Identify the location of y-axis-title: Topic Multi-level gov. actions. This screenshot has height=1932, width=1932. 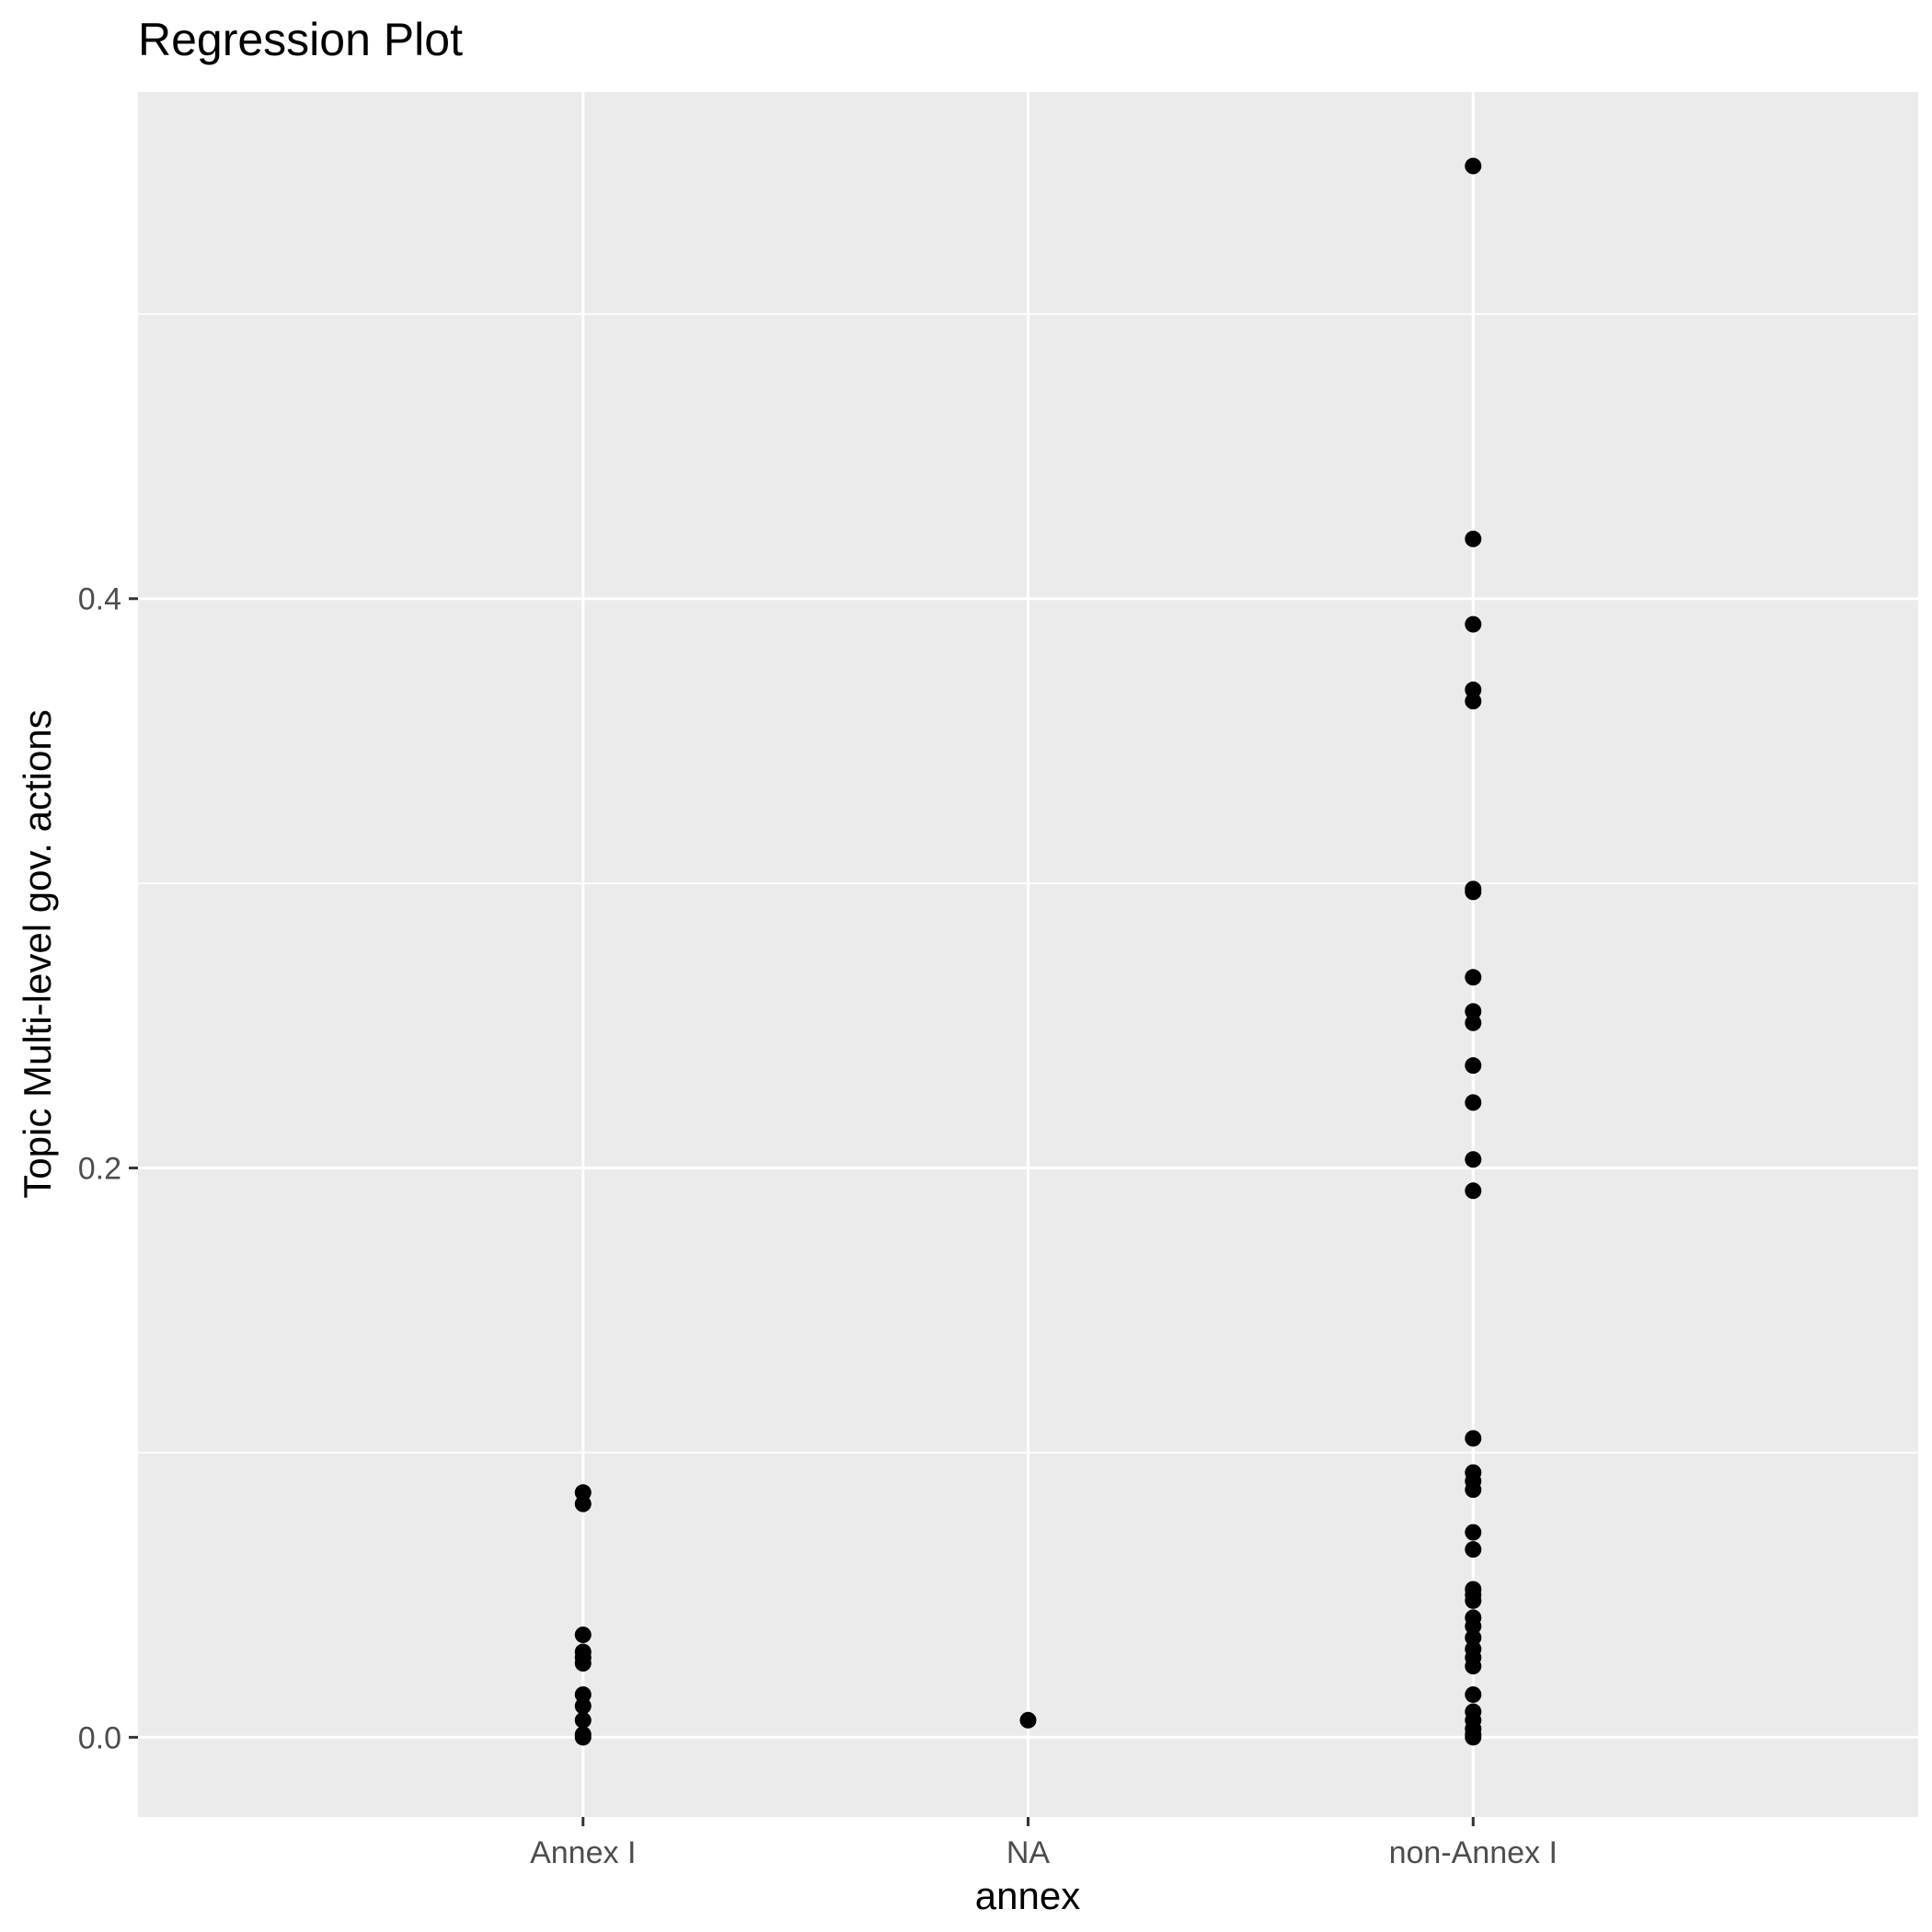
(37, 953).